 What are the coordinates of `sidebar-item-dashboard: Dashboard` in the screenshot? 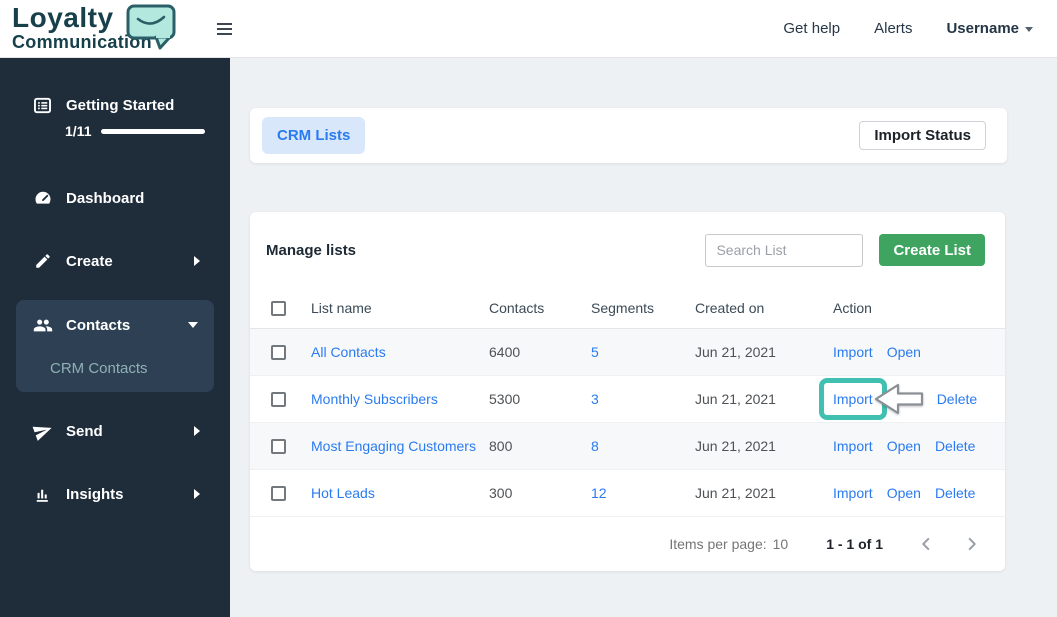 It's located at (115, 198).